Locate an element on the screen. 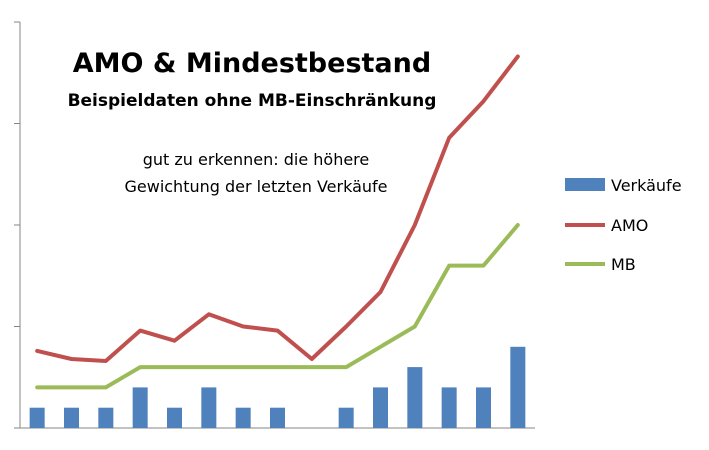 This screenshot has height=450, width=709. legend: Verkäufe AMO MB is located at coordinates (623, 225).